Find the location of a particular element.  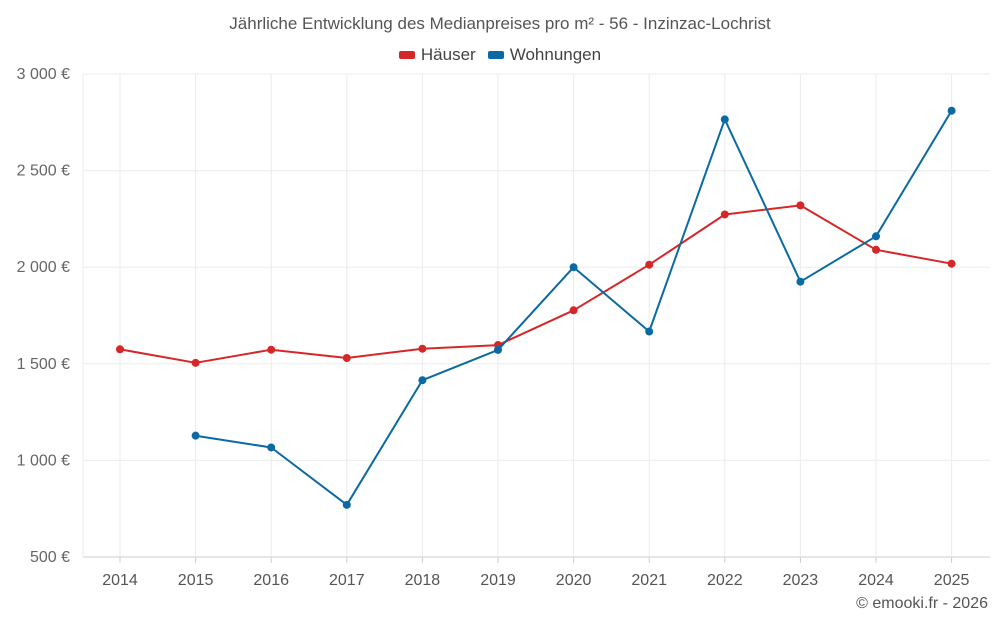

x-tick-label: 2017 is located at coordinates (347, 580).